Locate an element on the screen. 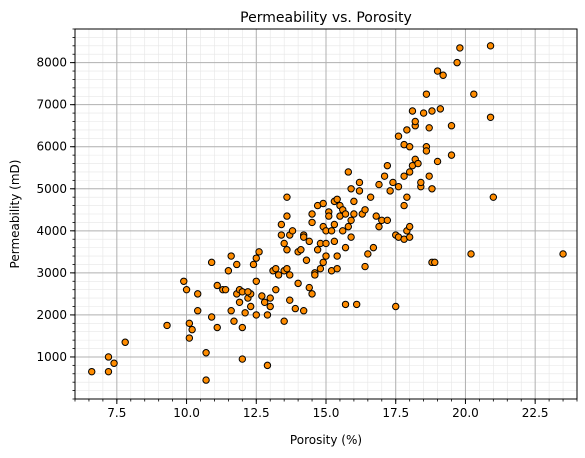  x-axis-ticks: 7.5 10.0 12.5 15.0 17.5 20.0 22.5 is located at coordinates (326, 409).